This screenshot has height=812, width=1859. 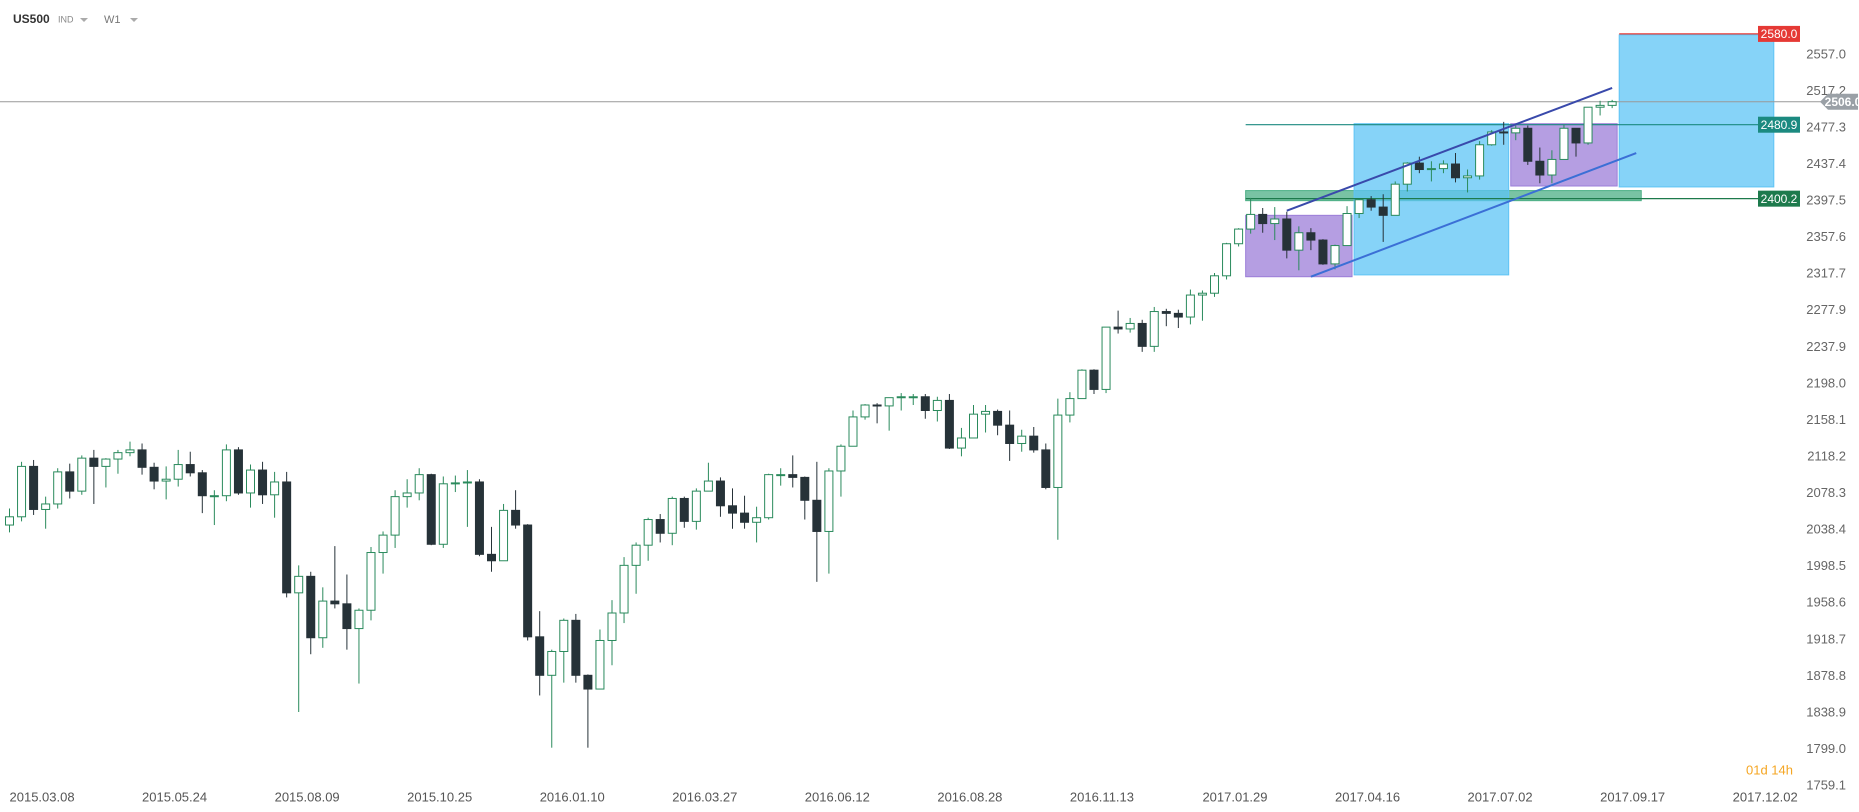 I want to click on price-tag-label: 2580.0, so click(x=1779, y=34).